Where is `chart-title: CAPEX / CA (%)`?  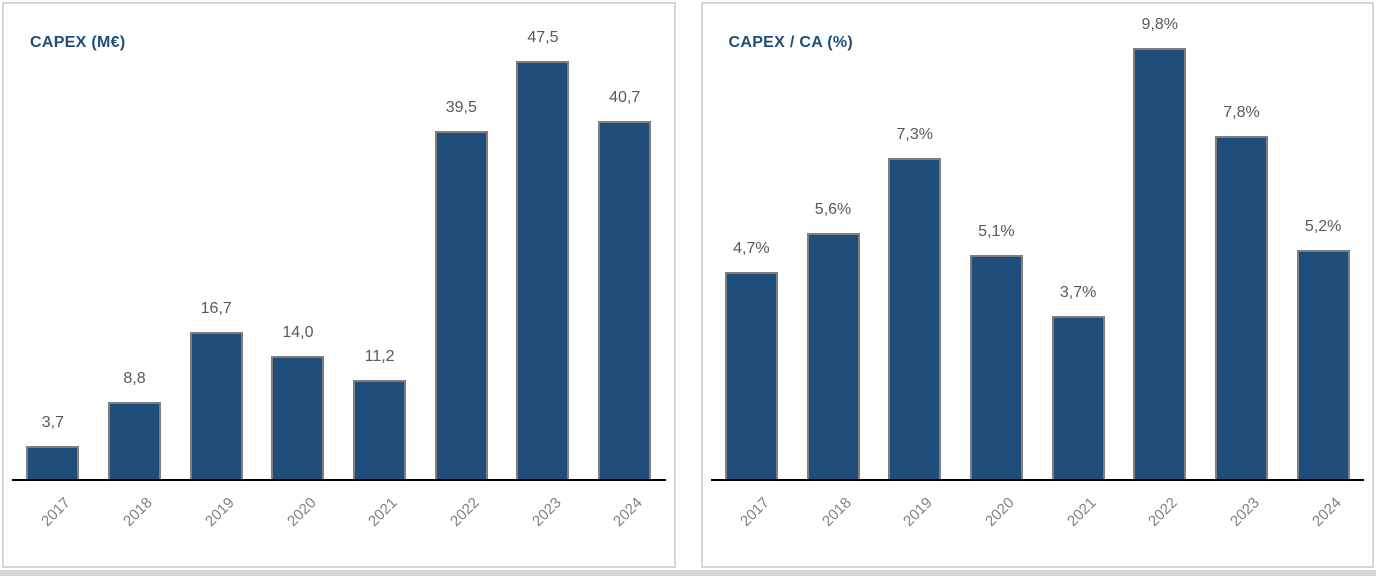
chart-title: CAPEX / CA (%) is located at coordinates (791, 42).